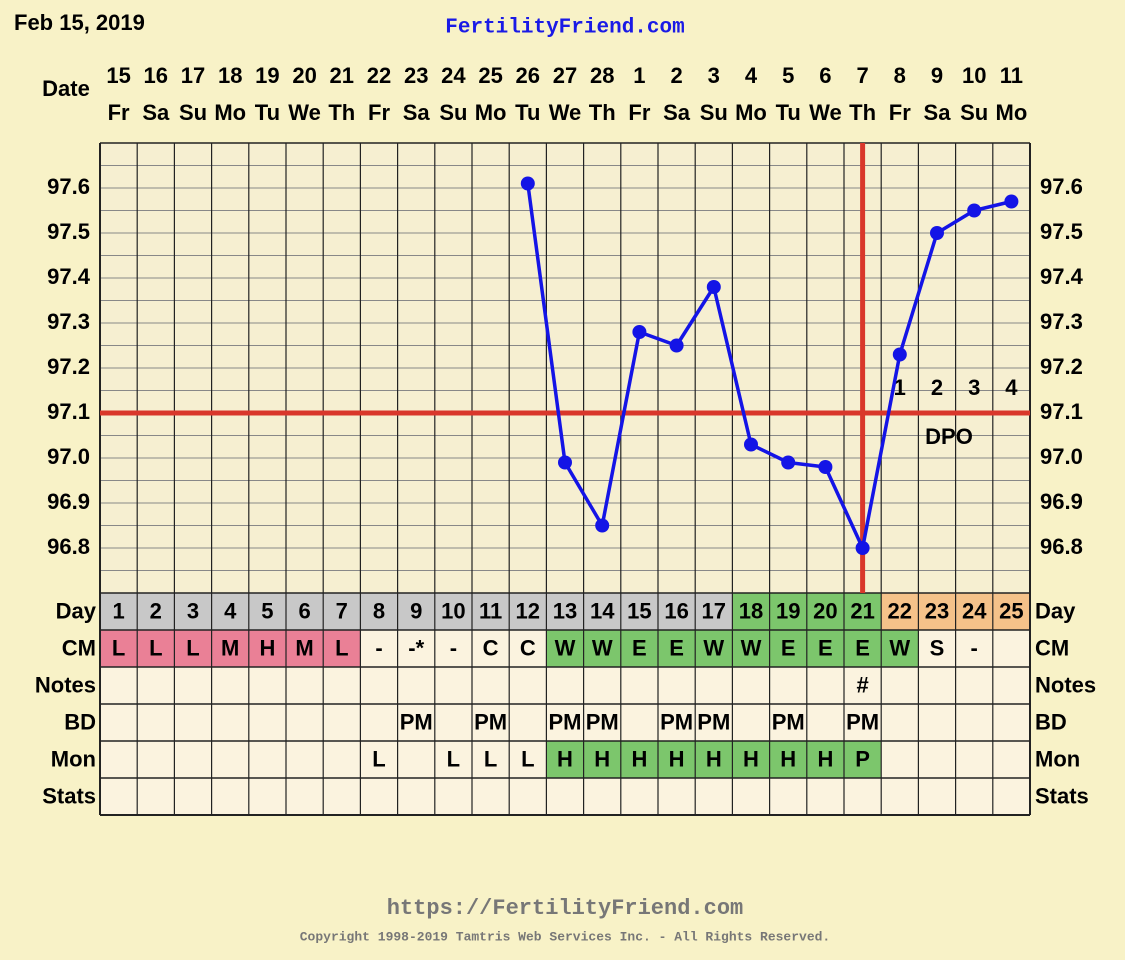  What do you see at coordinates (602, 610) in the screenshot?
I see `cell-text: 14` at bounding box center [602, 610].